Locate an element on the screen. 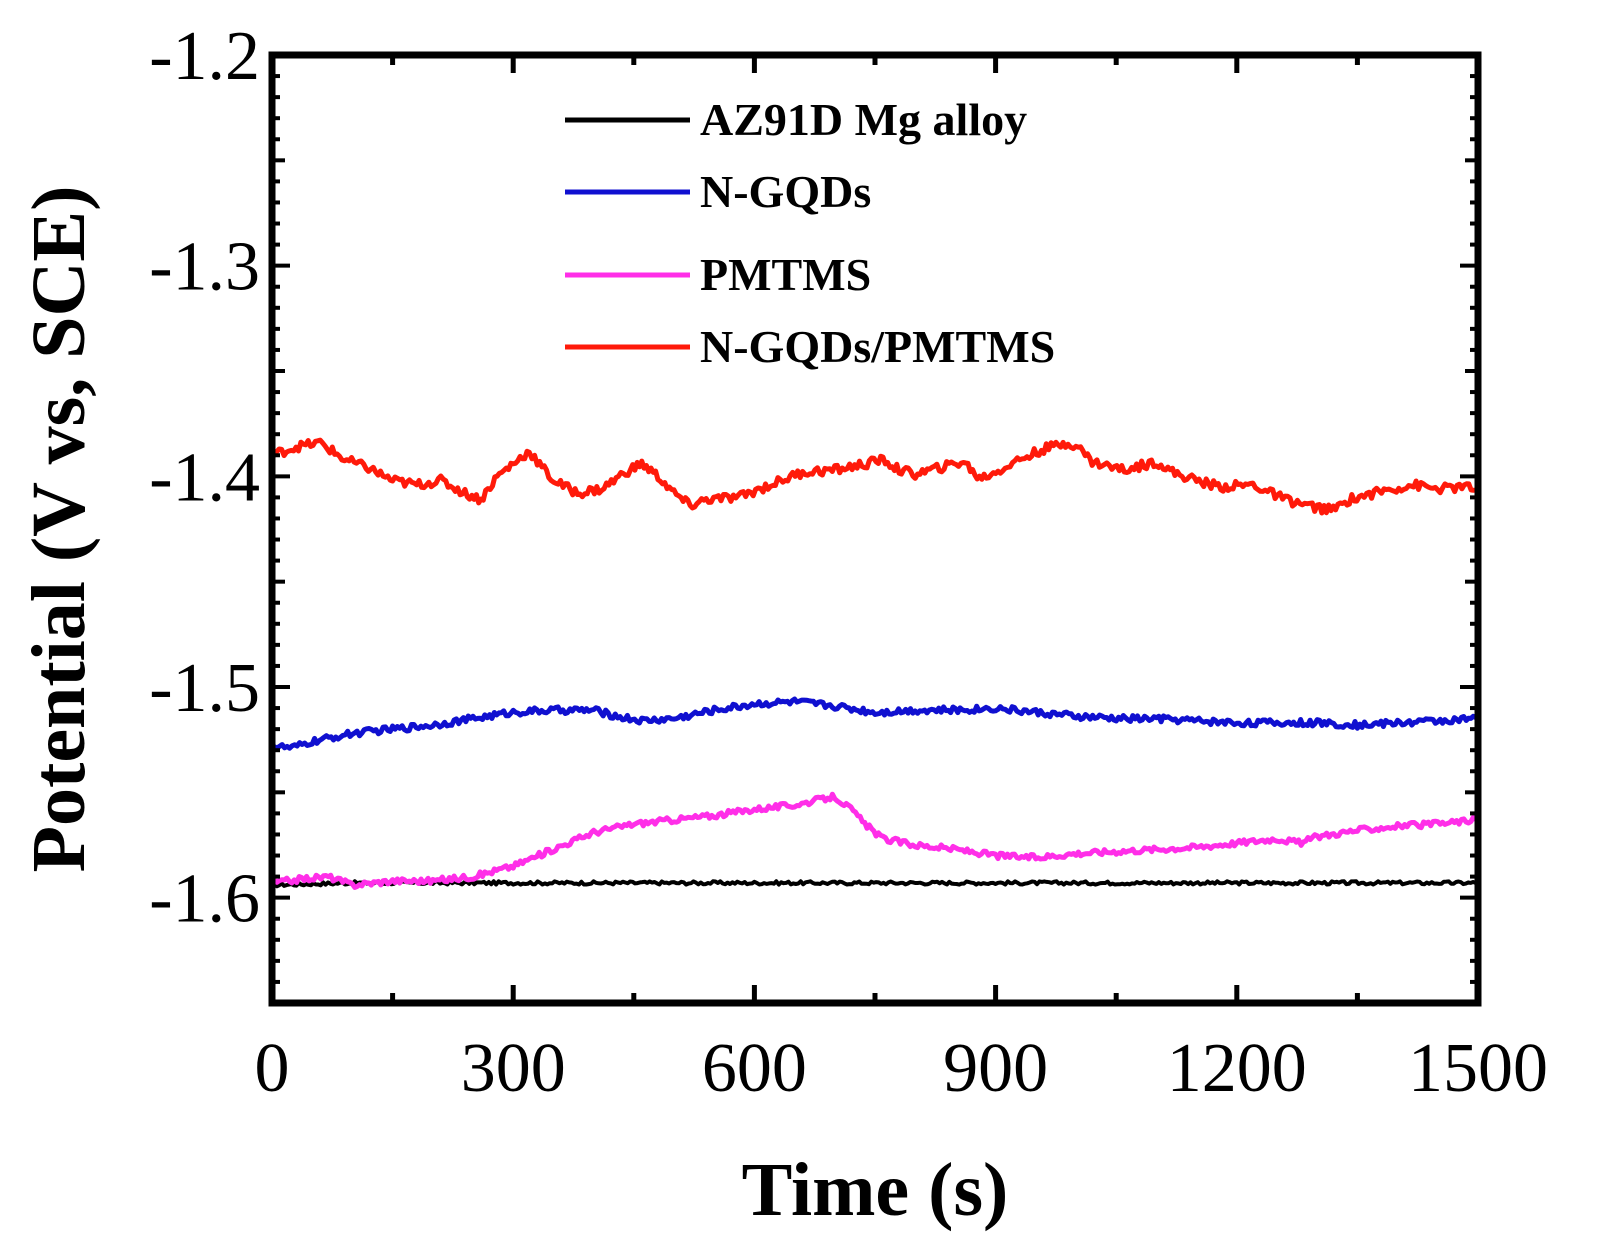 The image size is (1610, 1245). x-tick-label: 900 is located at coordinates (995, 1068).